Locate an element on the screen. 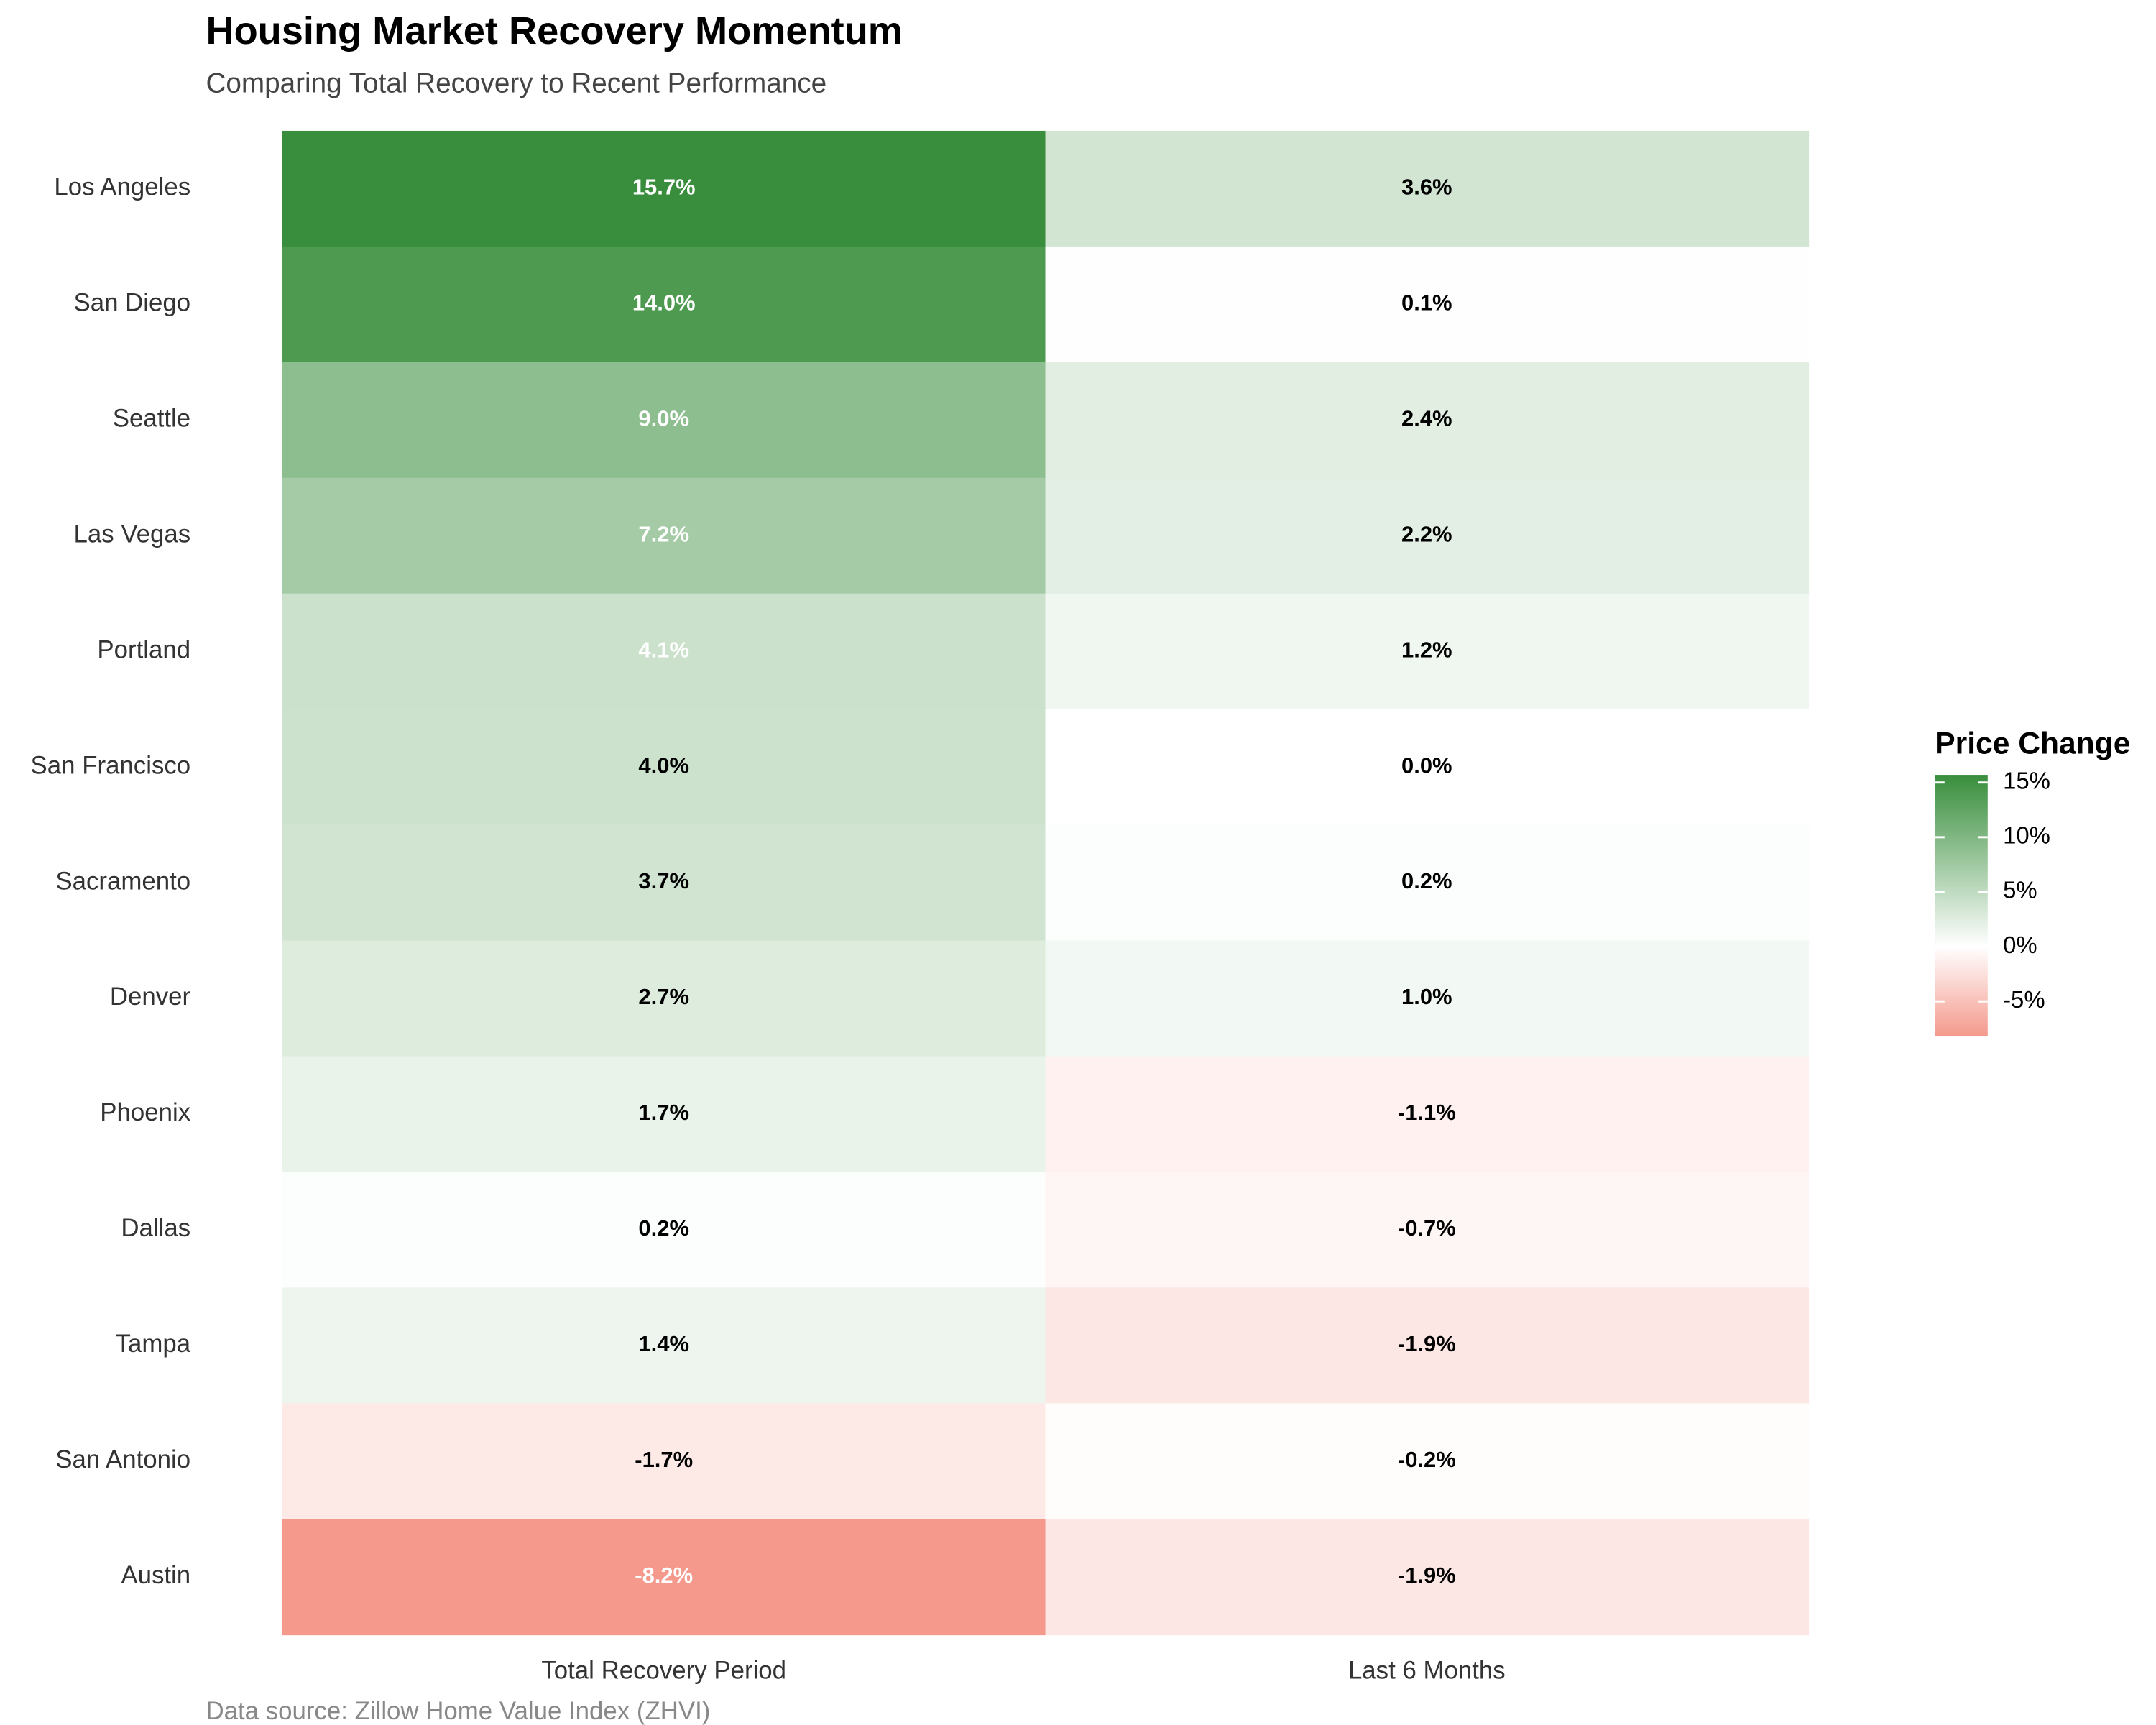 This screenshot has height=1725, width=2156. row-label: Dallas is located at coordinates (155, 1228).